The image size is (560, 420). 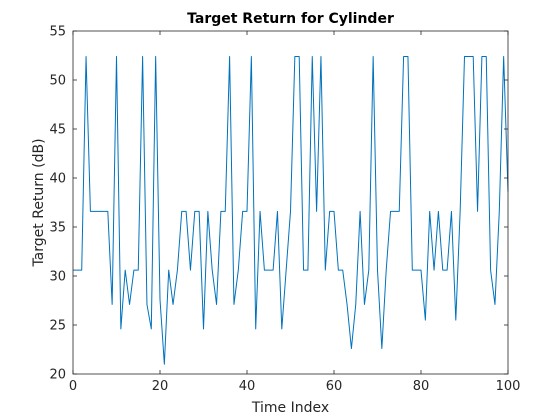 What do you see at coordinates (247, 386) in the screenshot?
I see `x-tick-label: 40` at bounding box center [247, 386].